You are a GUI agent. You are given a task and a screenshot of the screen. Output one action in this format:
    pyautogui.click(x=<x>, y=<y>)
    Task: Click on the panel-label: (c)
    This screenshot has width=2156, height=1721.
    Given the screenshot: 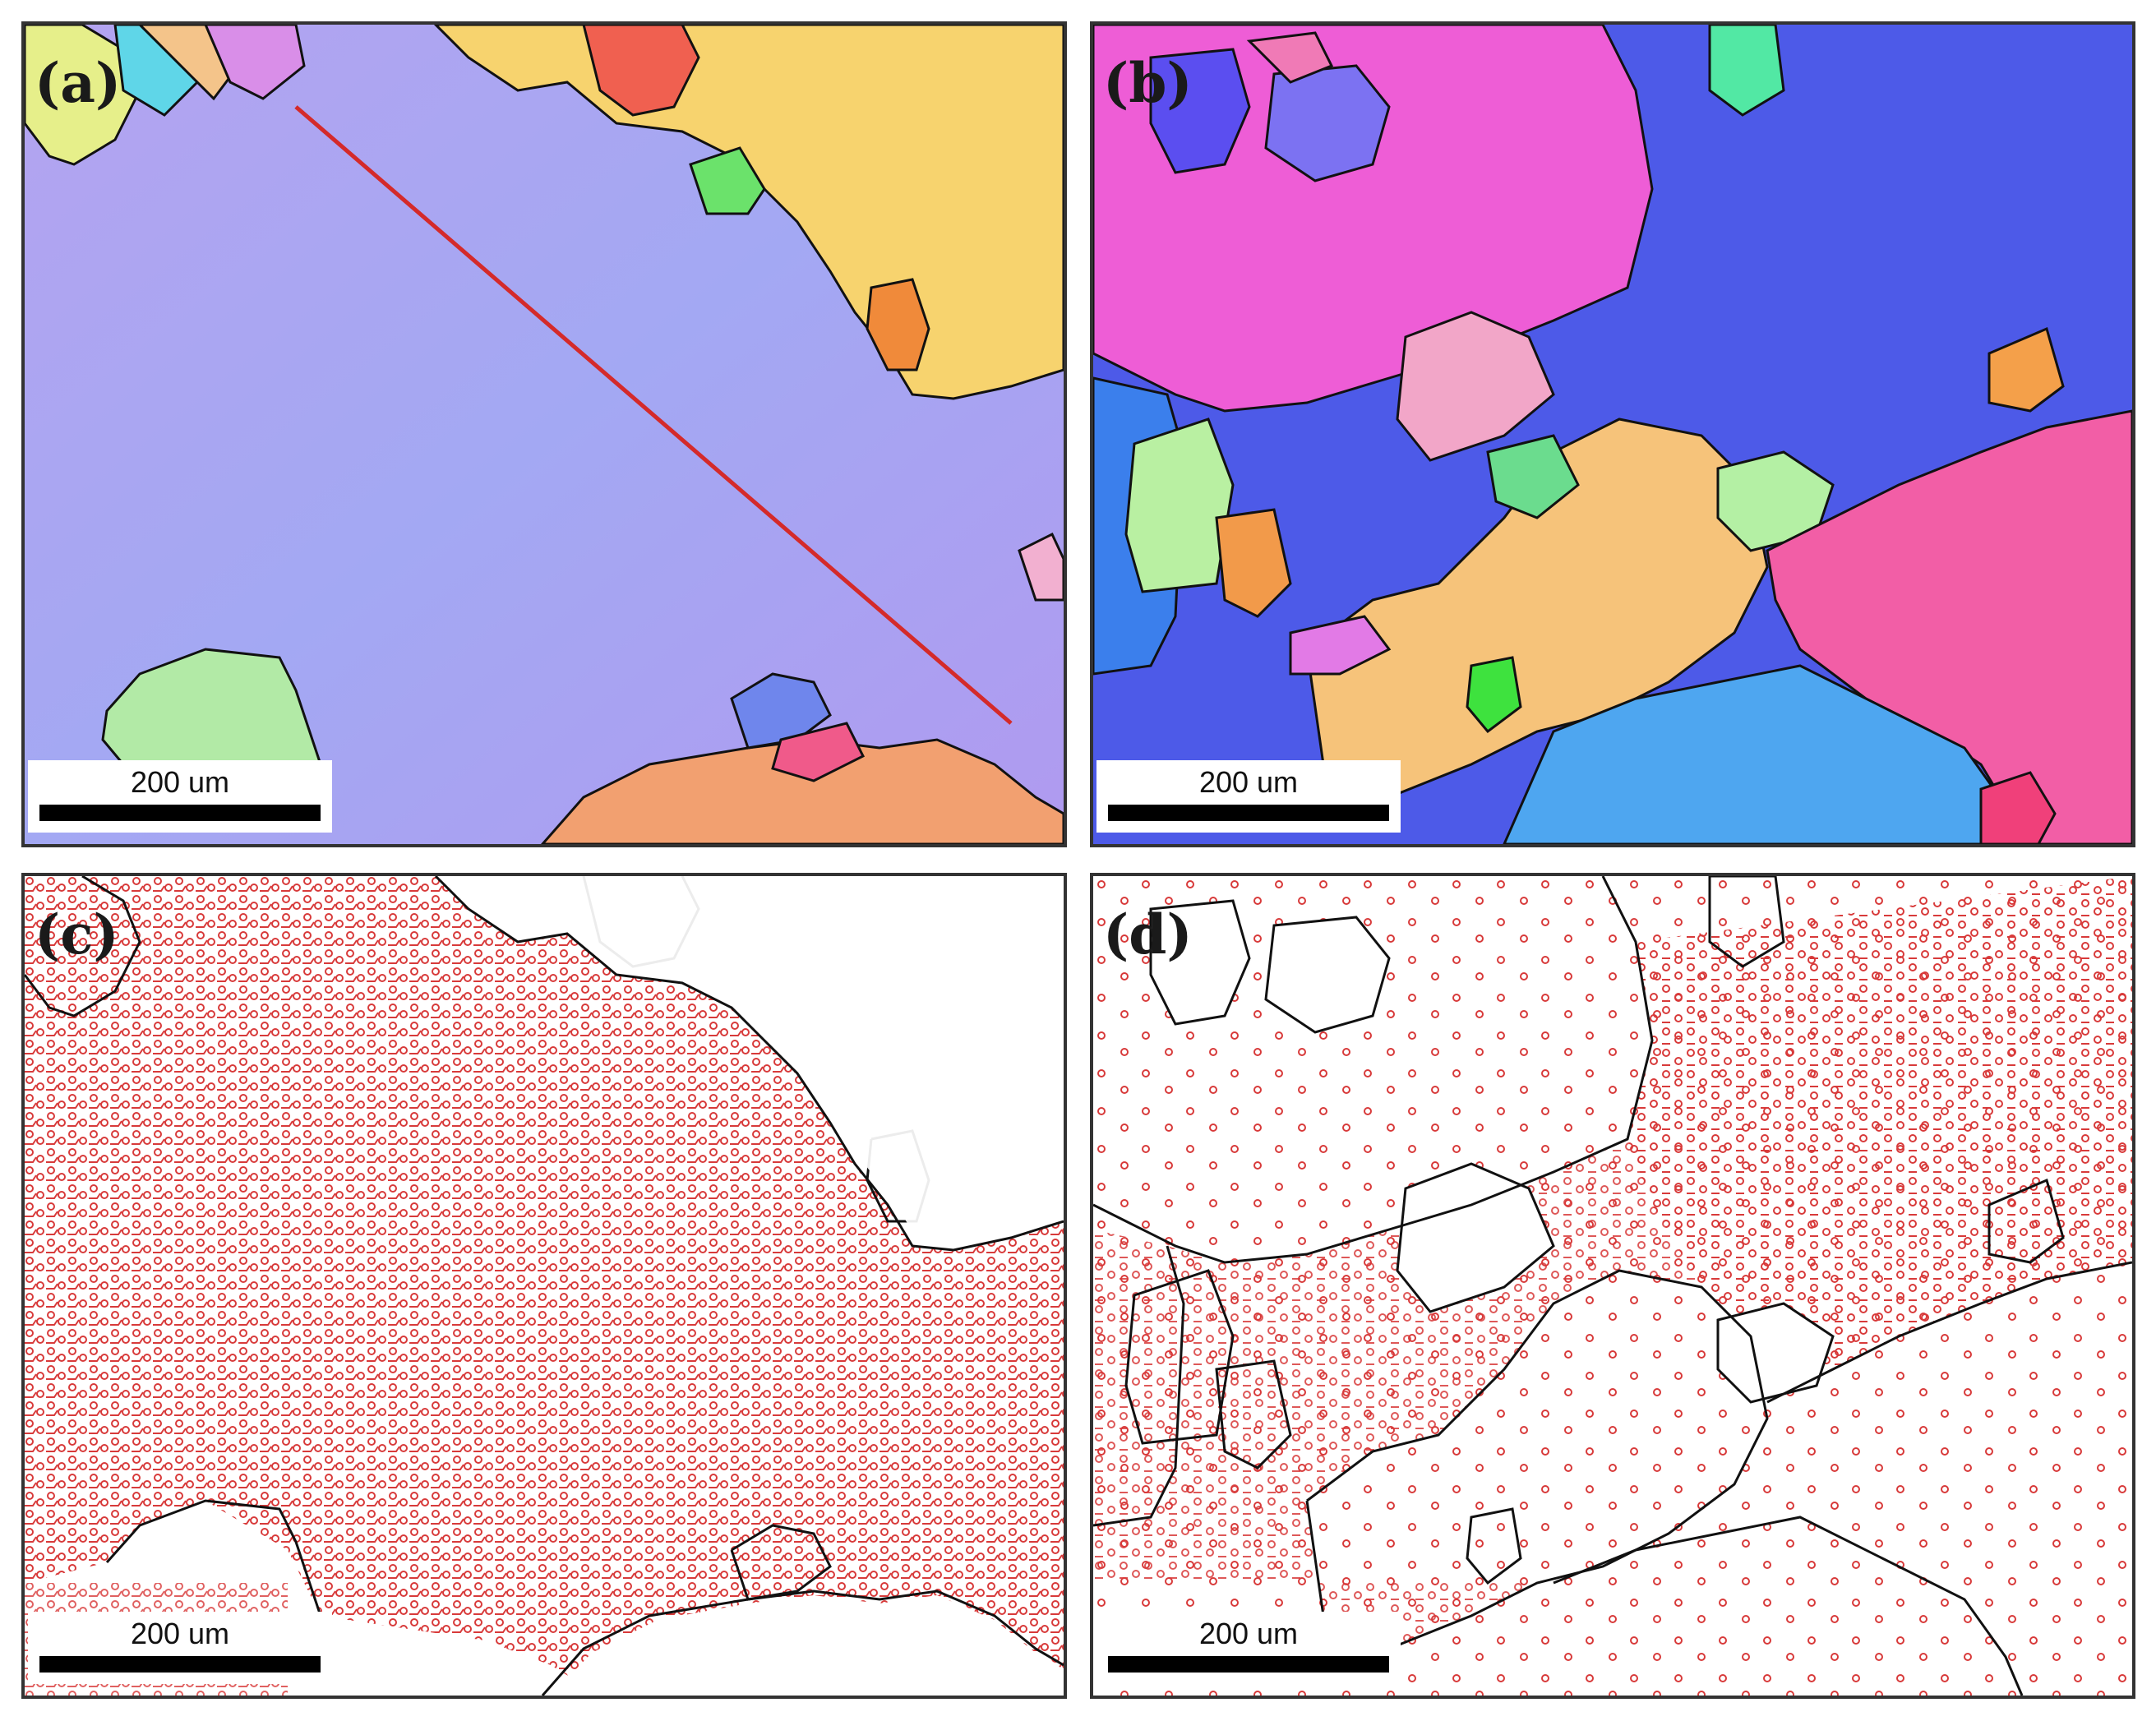 What is the action you would take?
    pyautogui.click(x=77, y=934)
    